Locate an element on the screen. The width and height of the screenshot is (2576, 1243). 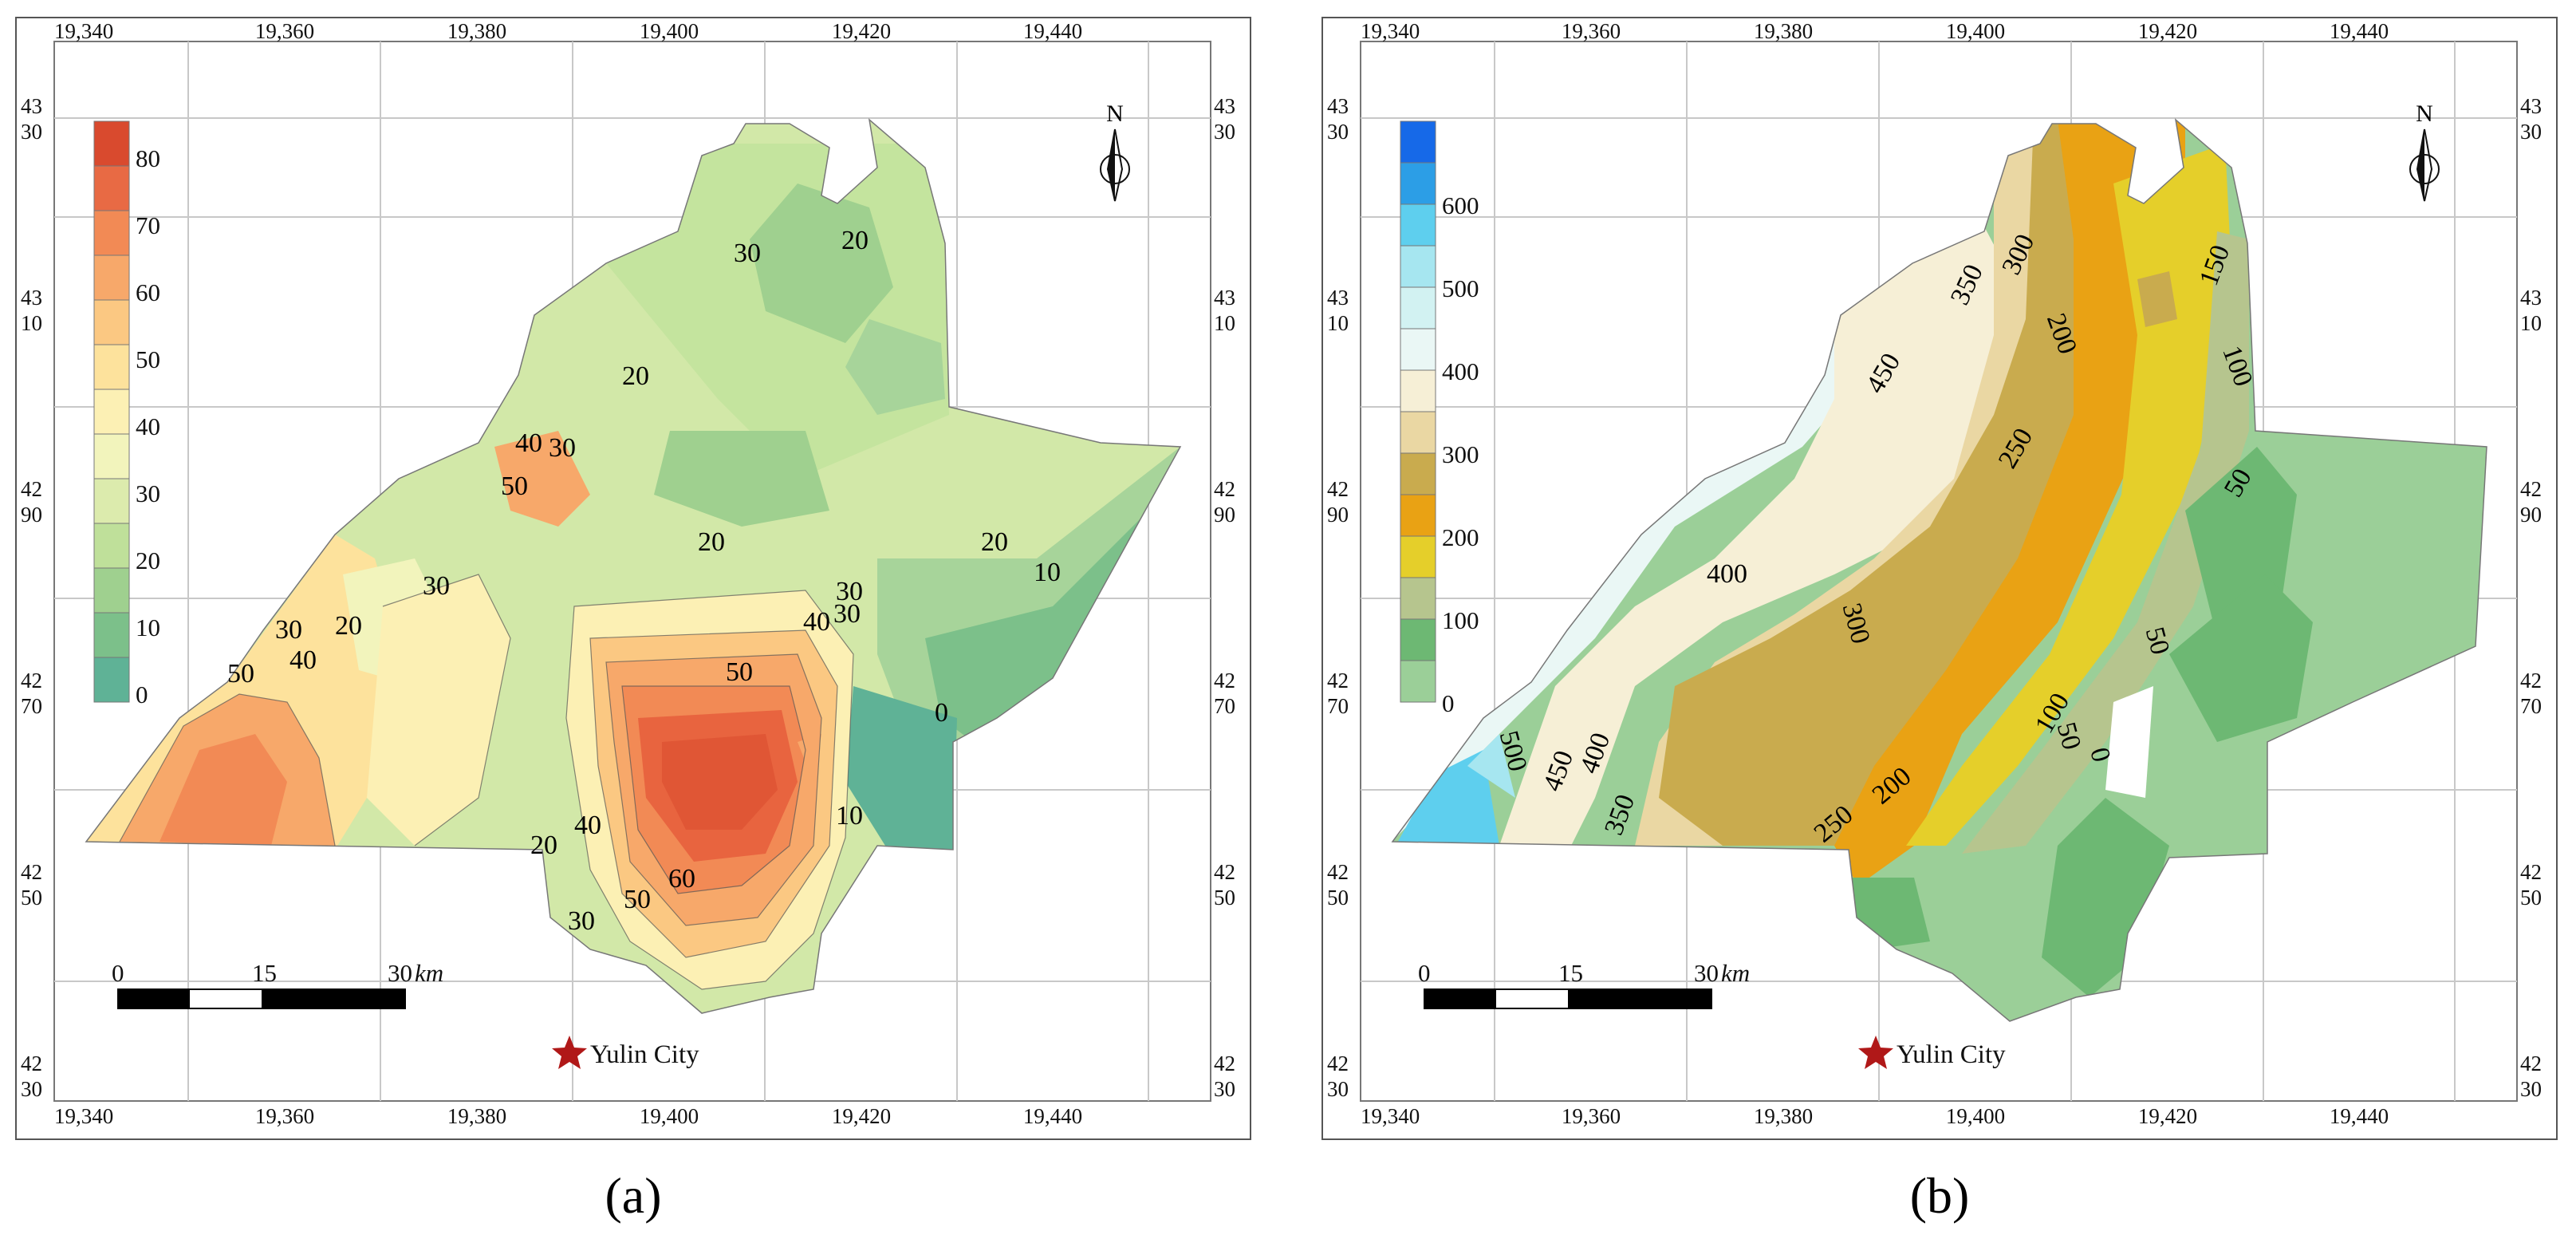
star-icon is located at coordinates (569, 1052).